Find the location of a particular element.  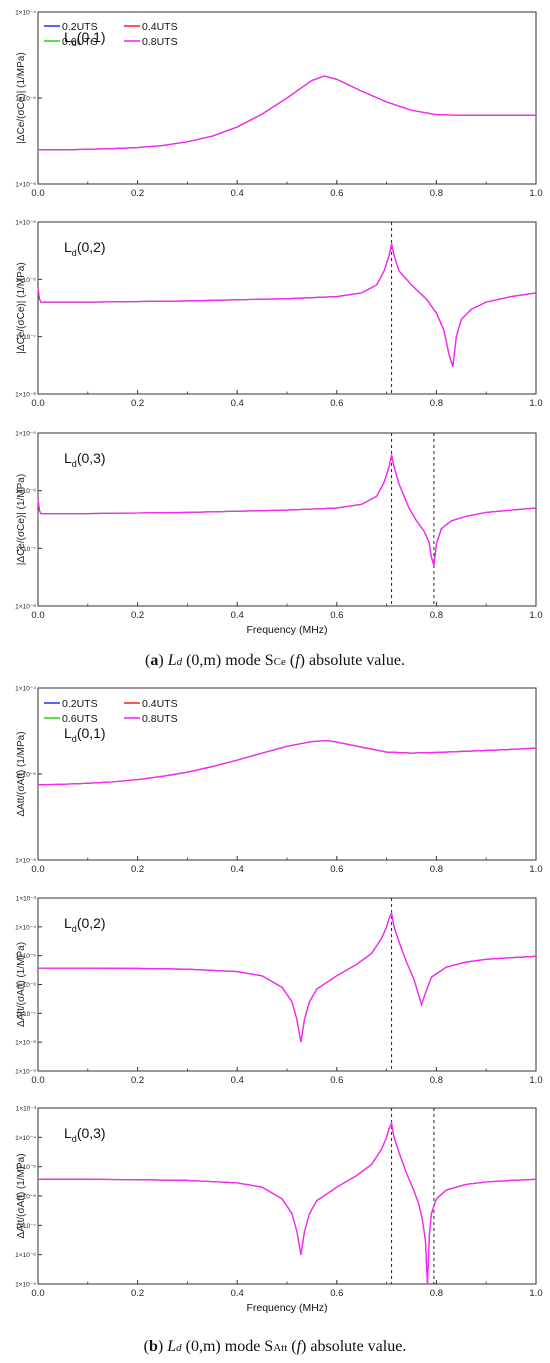

caption-b-f: f is located at coordinates (299, 1346).